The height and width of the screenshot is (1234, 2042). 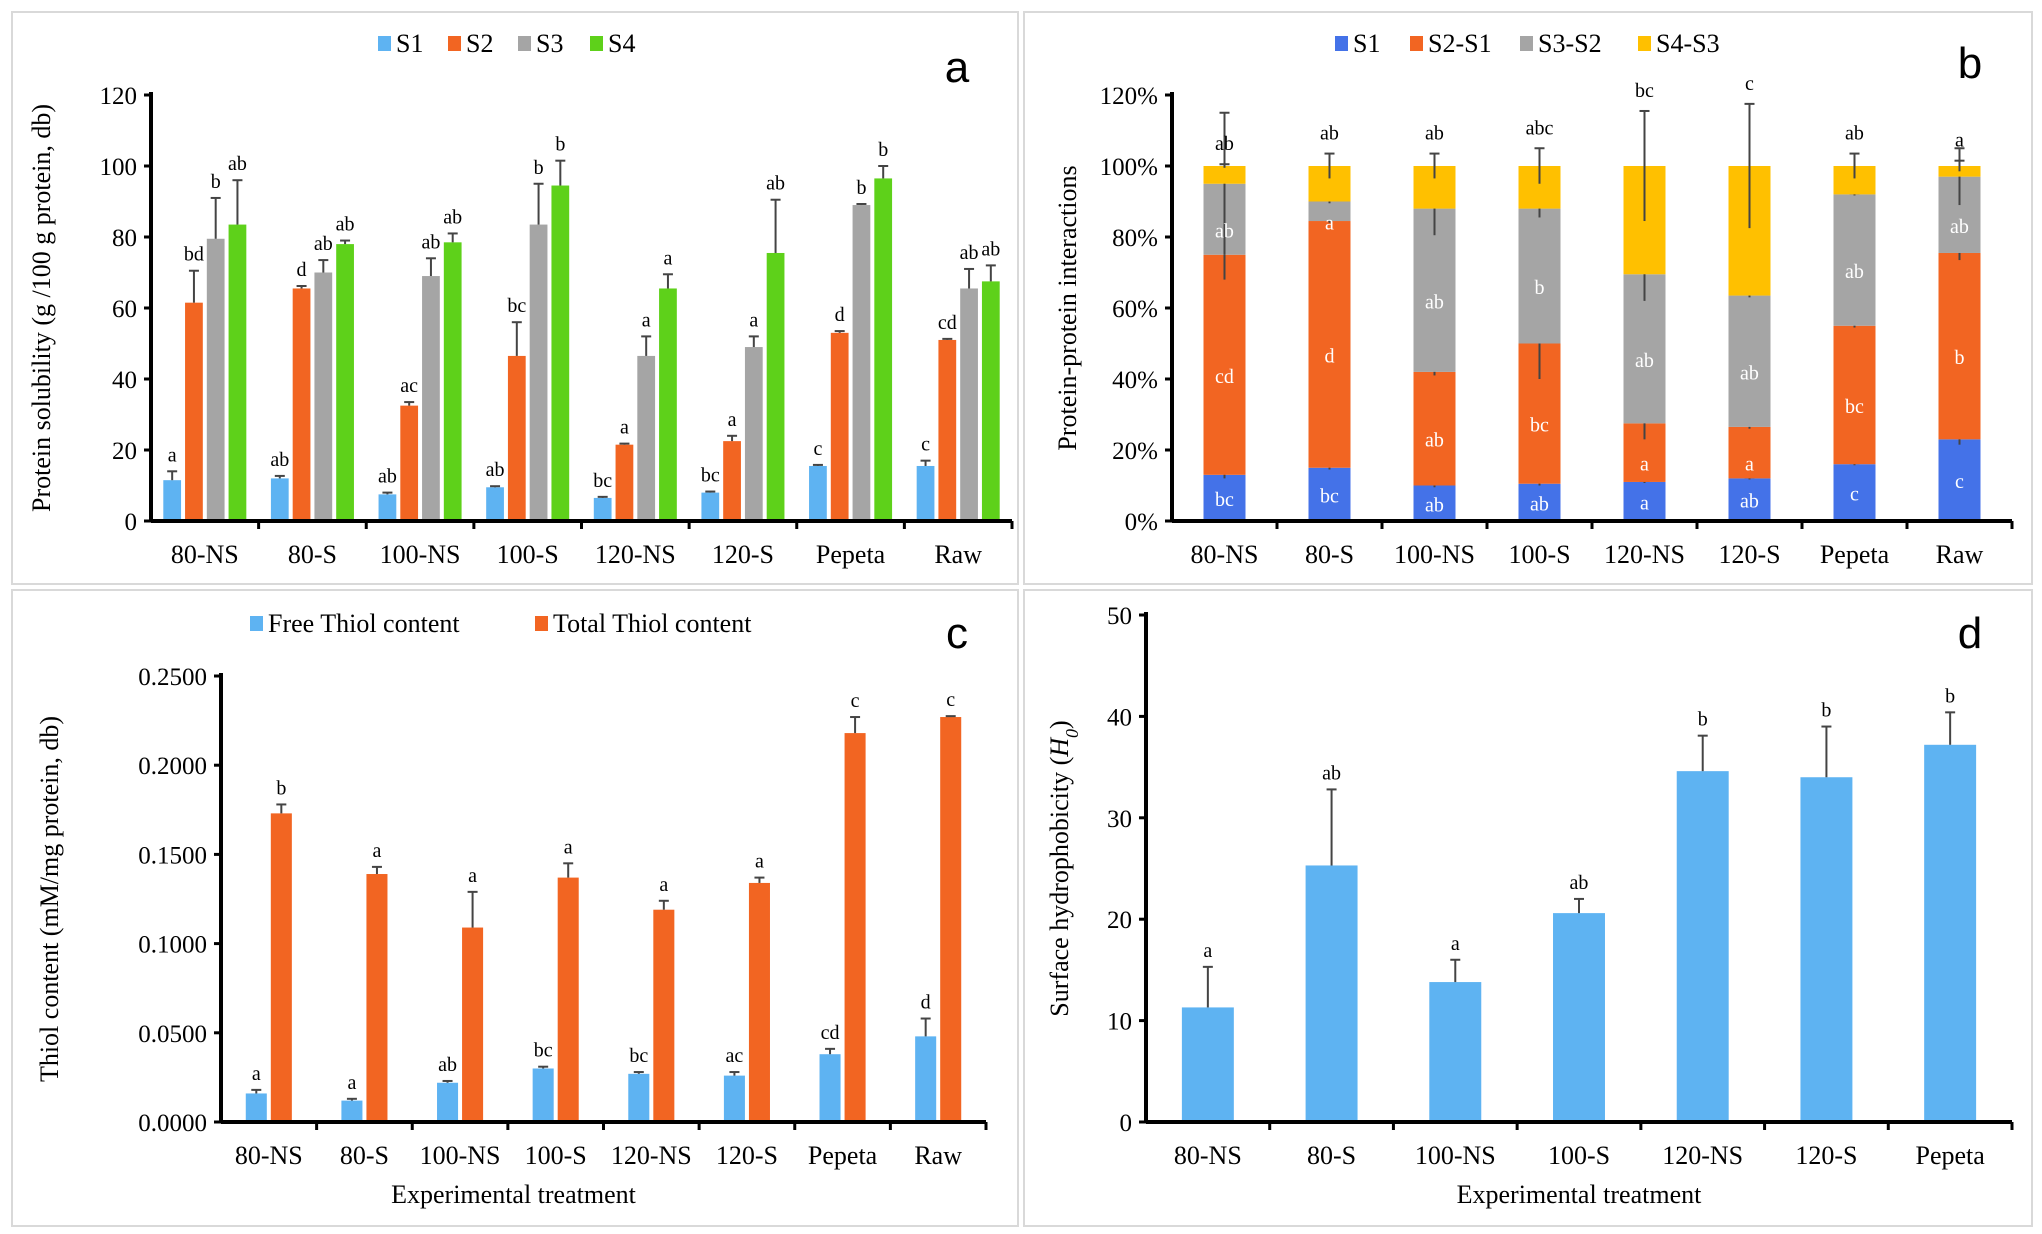 What do you see at coordinates (883, 350) in the screenshot?
I see `bar-S4-Pepeta` at bounding box center [883, 350].